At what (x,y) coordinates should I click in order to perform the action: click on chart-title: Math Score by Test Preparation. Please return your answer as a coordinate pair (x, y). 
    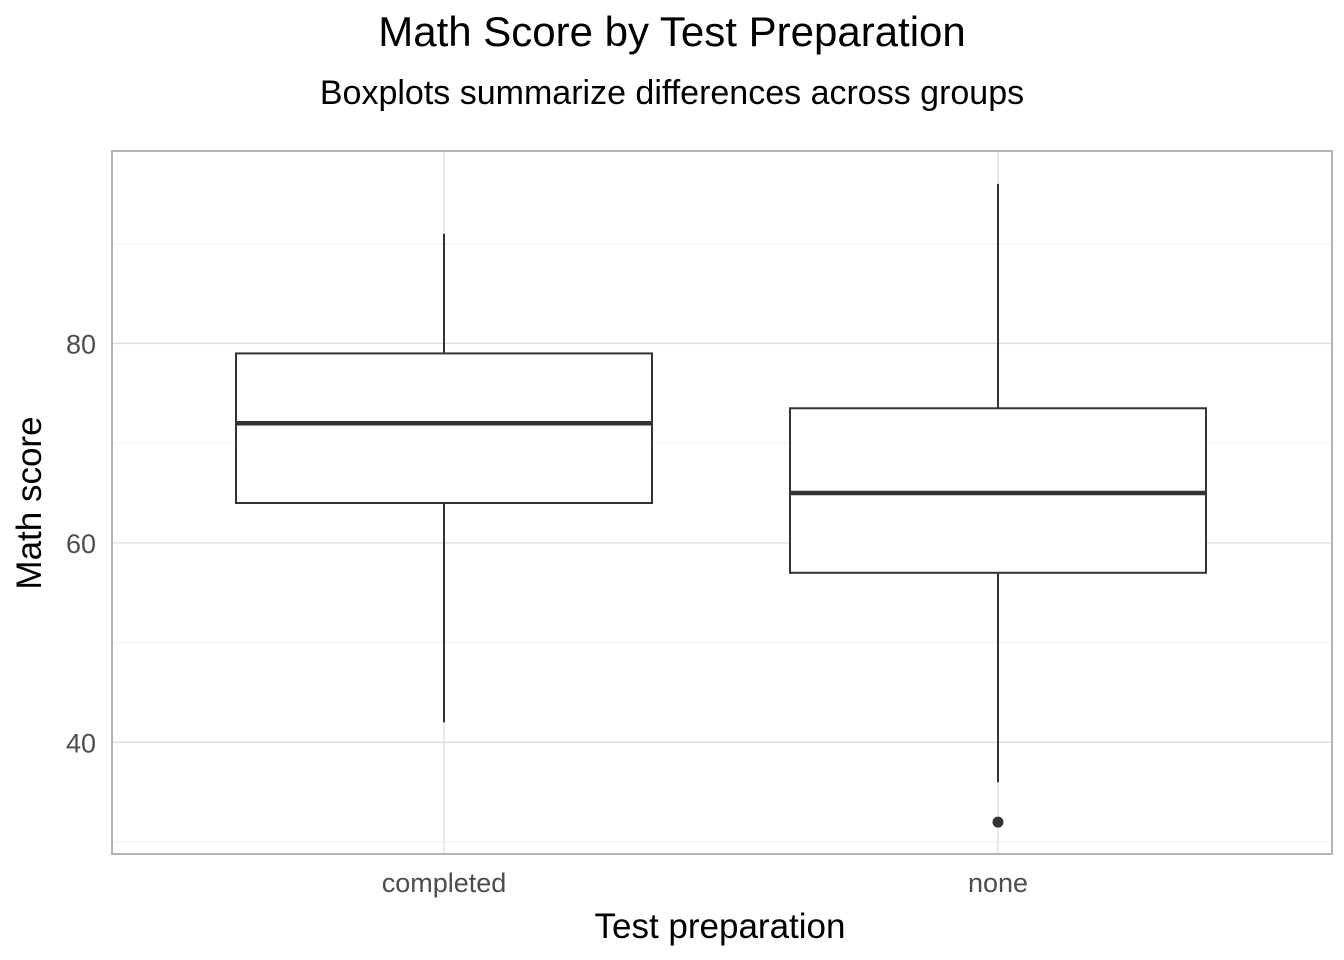
    Looking at the image, I should click on (672, 31).